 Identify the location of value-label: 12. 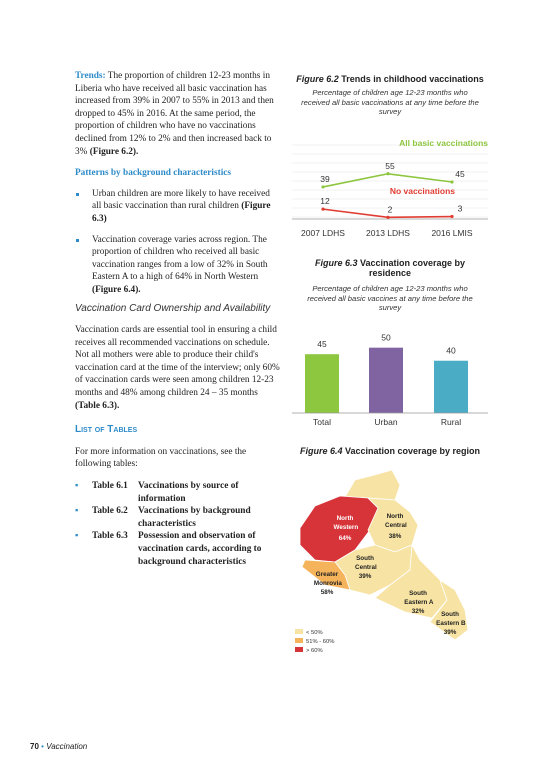
(325, 201).